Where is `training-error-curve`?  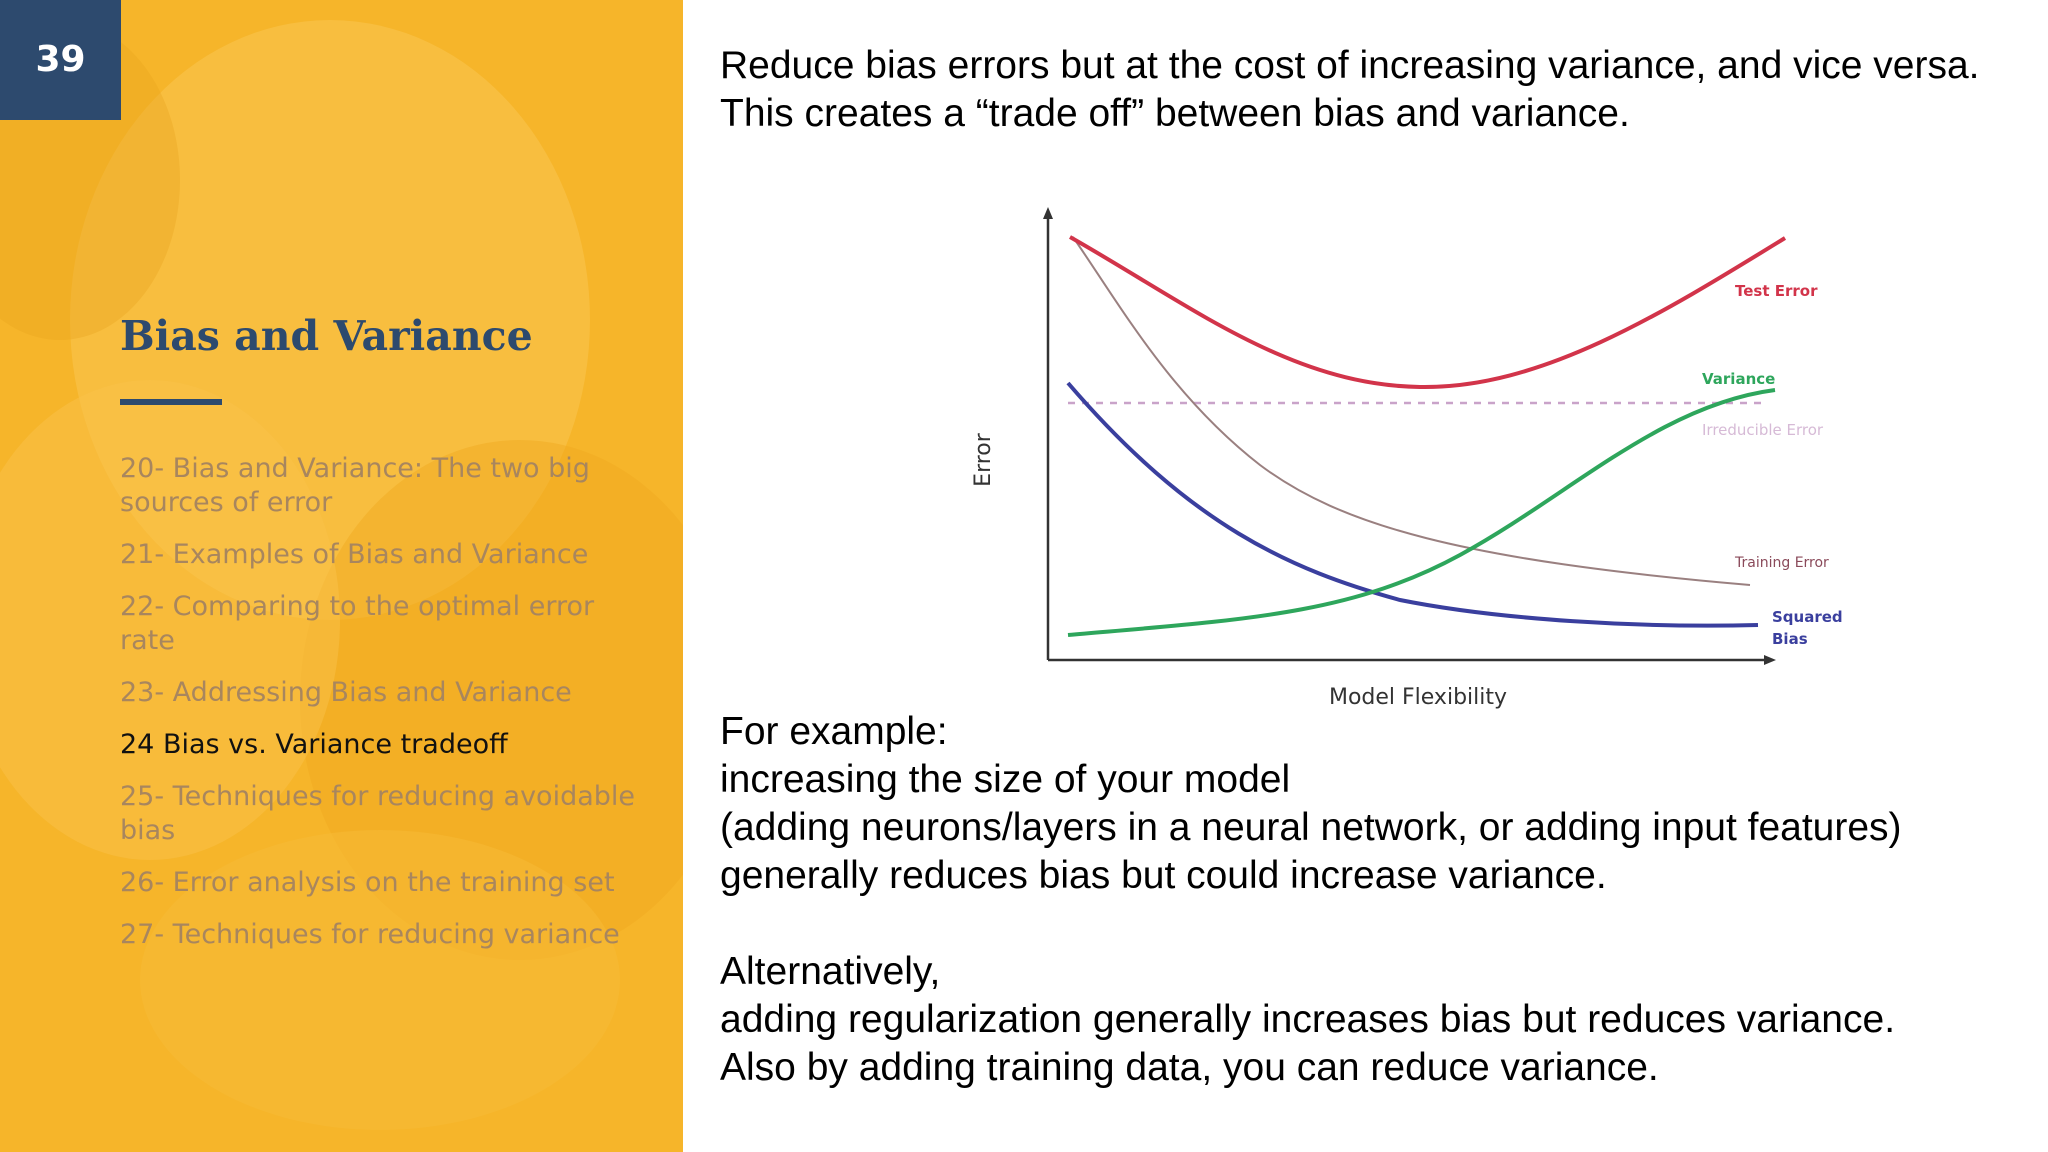 training-error-curve is located at coordinates (1411, 411).